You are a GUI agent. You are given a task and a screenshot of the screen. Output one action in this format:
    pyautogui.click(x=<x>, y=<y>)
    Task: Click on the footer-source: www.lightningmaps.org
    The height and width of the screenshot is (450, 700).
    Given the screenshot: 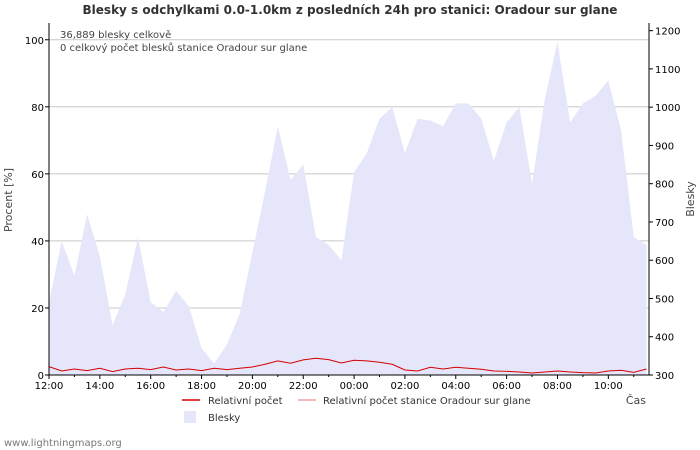 What is the action you would take?
    pyautogui.click(x=63, y=443)
    